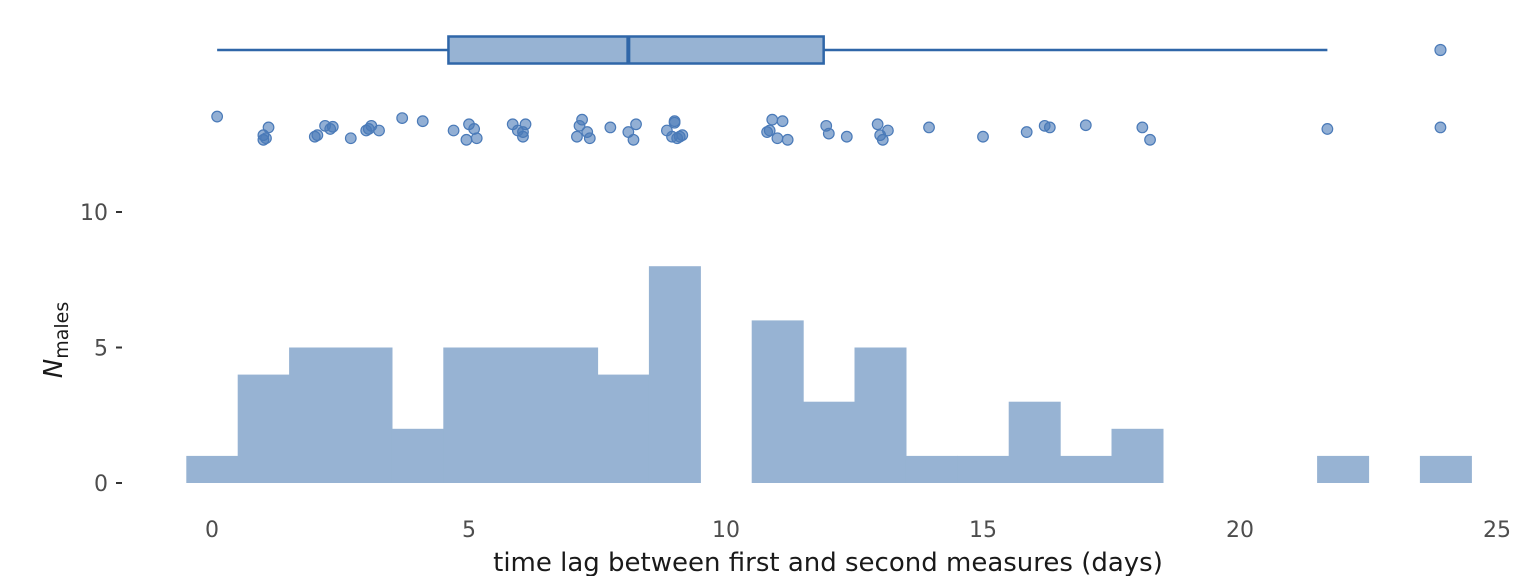 Image resolution: width=1536 pixels, height=576 pixels. I want to click on y-tick-label: 5, so click(101, 349).